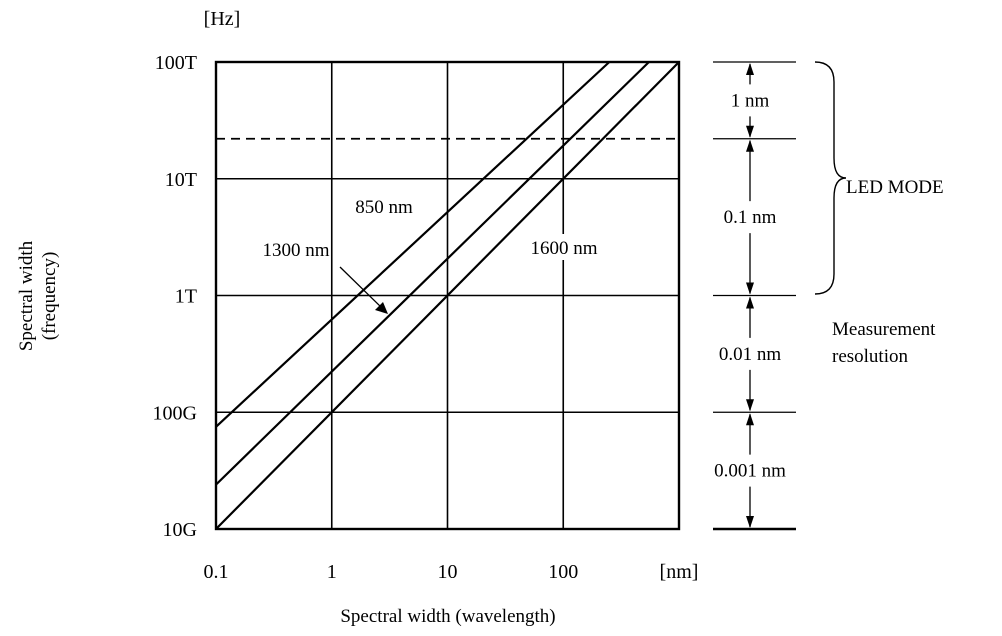  I want to click on resolution-range-label: 1 nm, so click(750, 100).